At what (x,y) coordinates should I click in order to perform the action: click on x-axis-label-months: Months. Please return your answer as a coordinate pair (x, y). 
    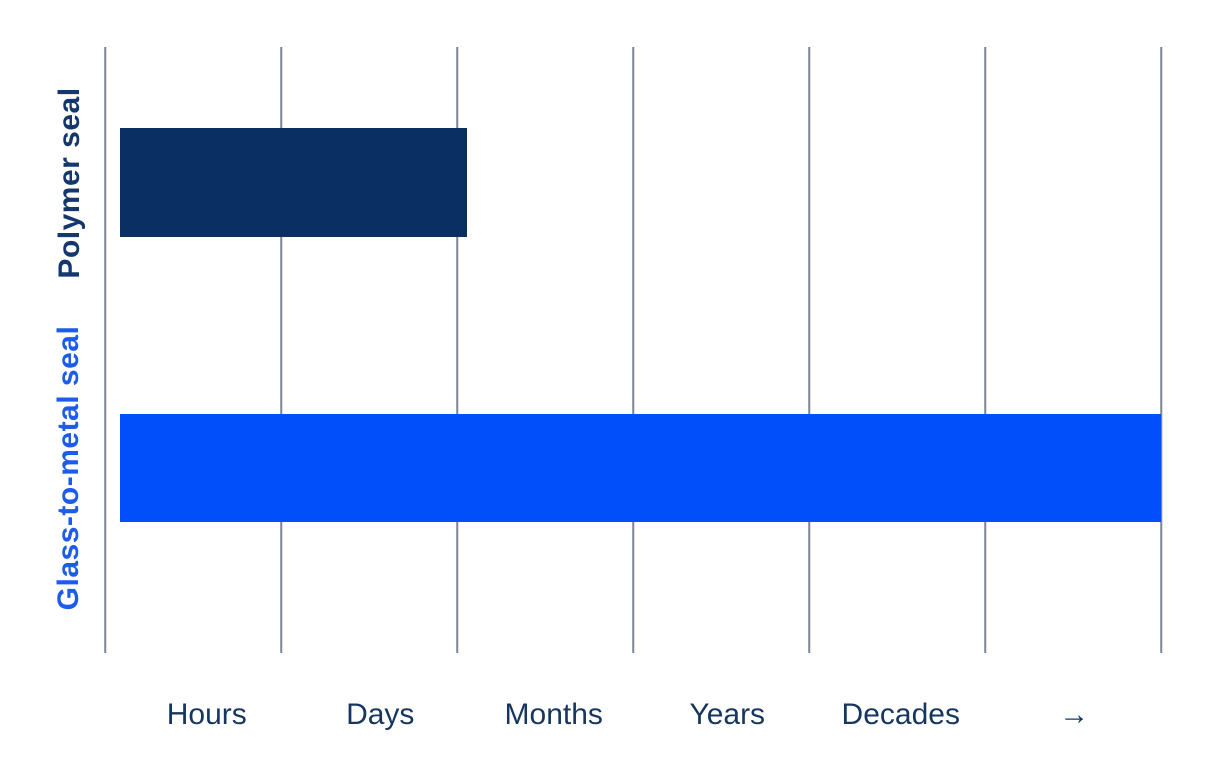
    Looking at the image, I should click on (553, 714).